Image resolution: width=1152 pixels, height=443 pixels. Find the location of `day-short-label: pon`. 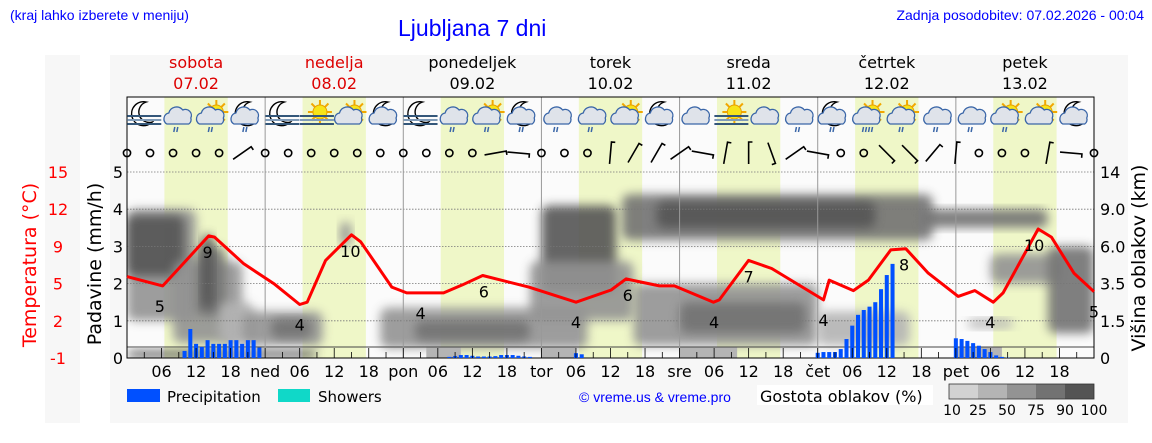

day-short-label: pon is located at coordinates (403, 371).